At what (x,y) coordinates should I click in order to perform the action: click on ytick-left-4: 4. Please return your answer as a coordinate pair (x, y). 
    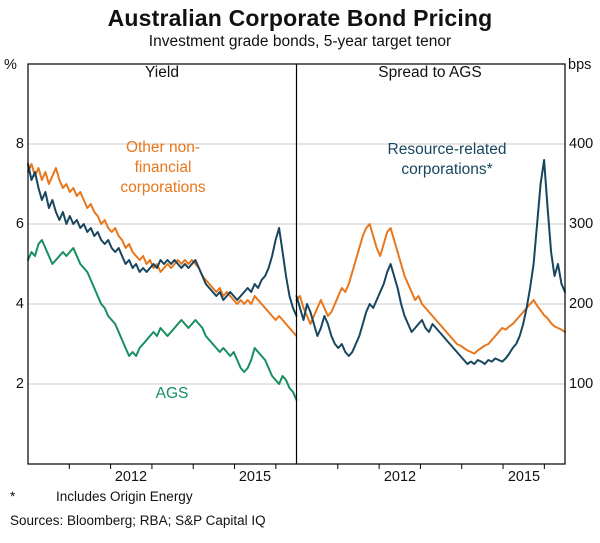
    Looking at the image, I should click on (19, 304).